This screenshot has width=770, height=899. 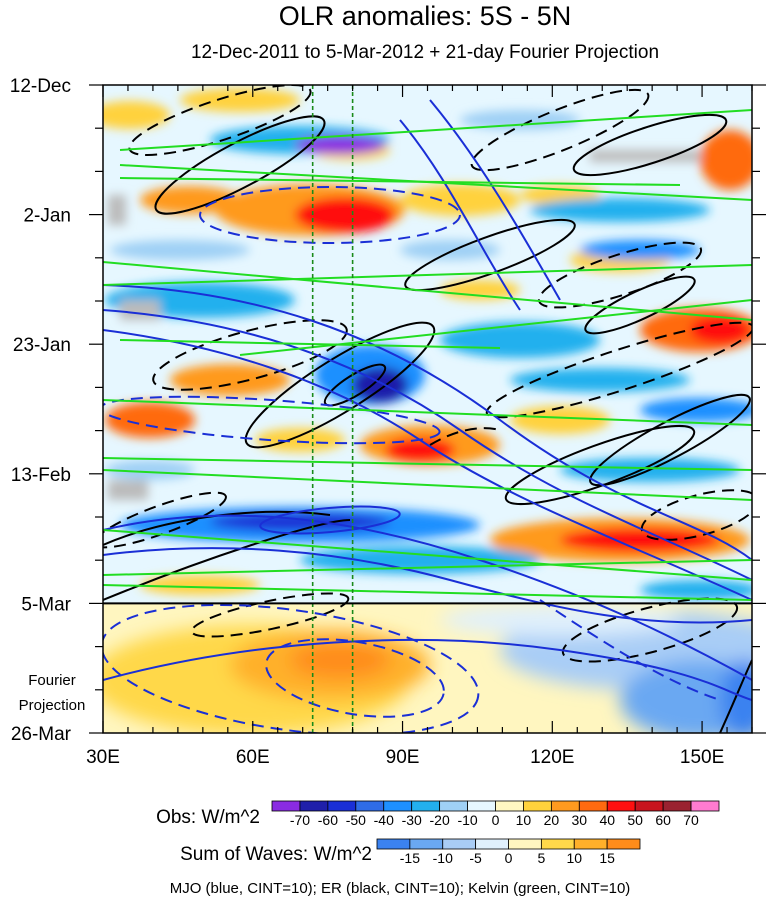 I want to click on colorbar-tick-label: -40, so click(x=384, y=820).